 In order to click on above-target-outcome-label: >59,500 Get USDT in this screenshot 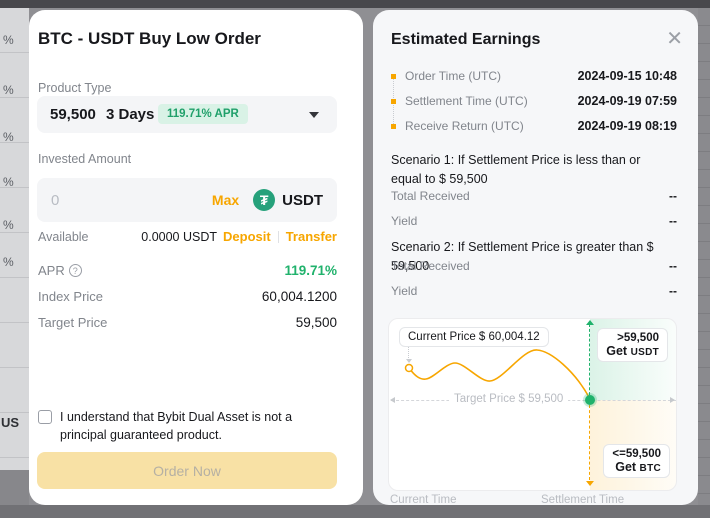, I will do `click(632, 345)`.